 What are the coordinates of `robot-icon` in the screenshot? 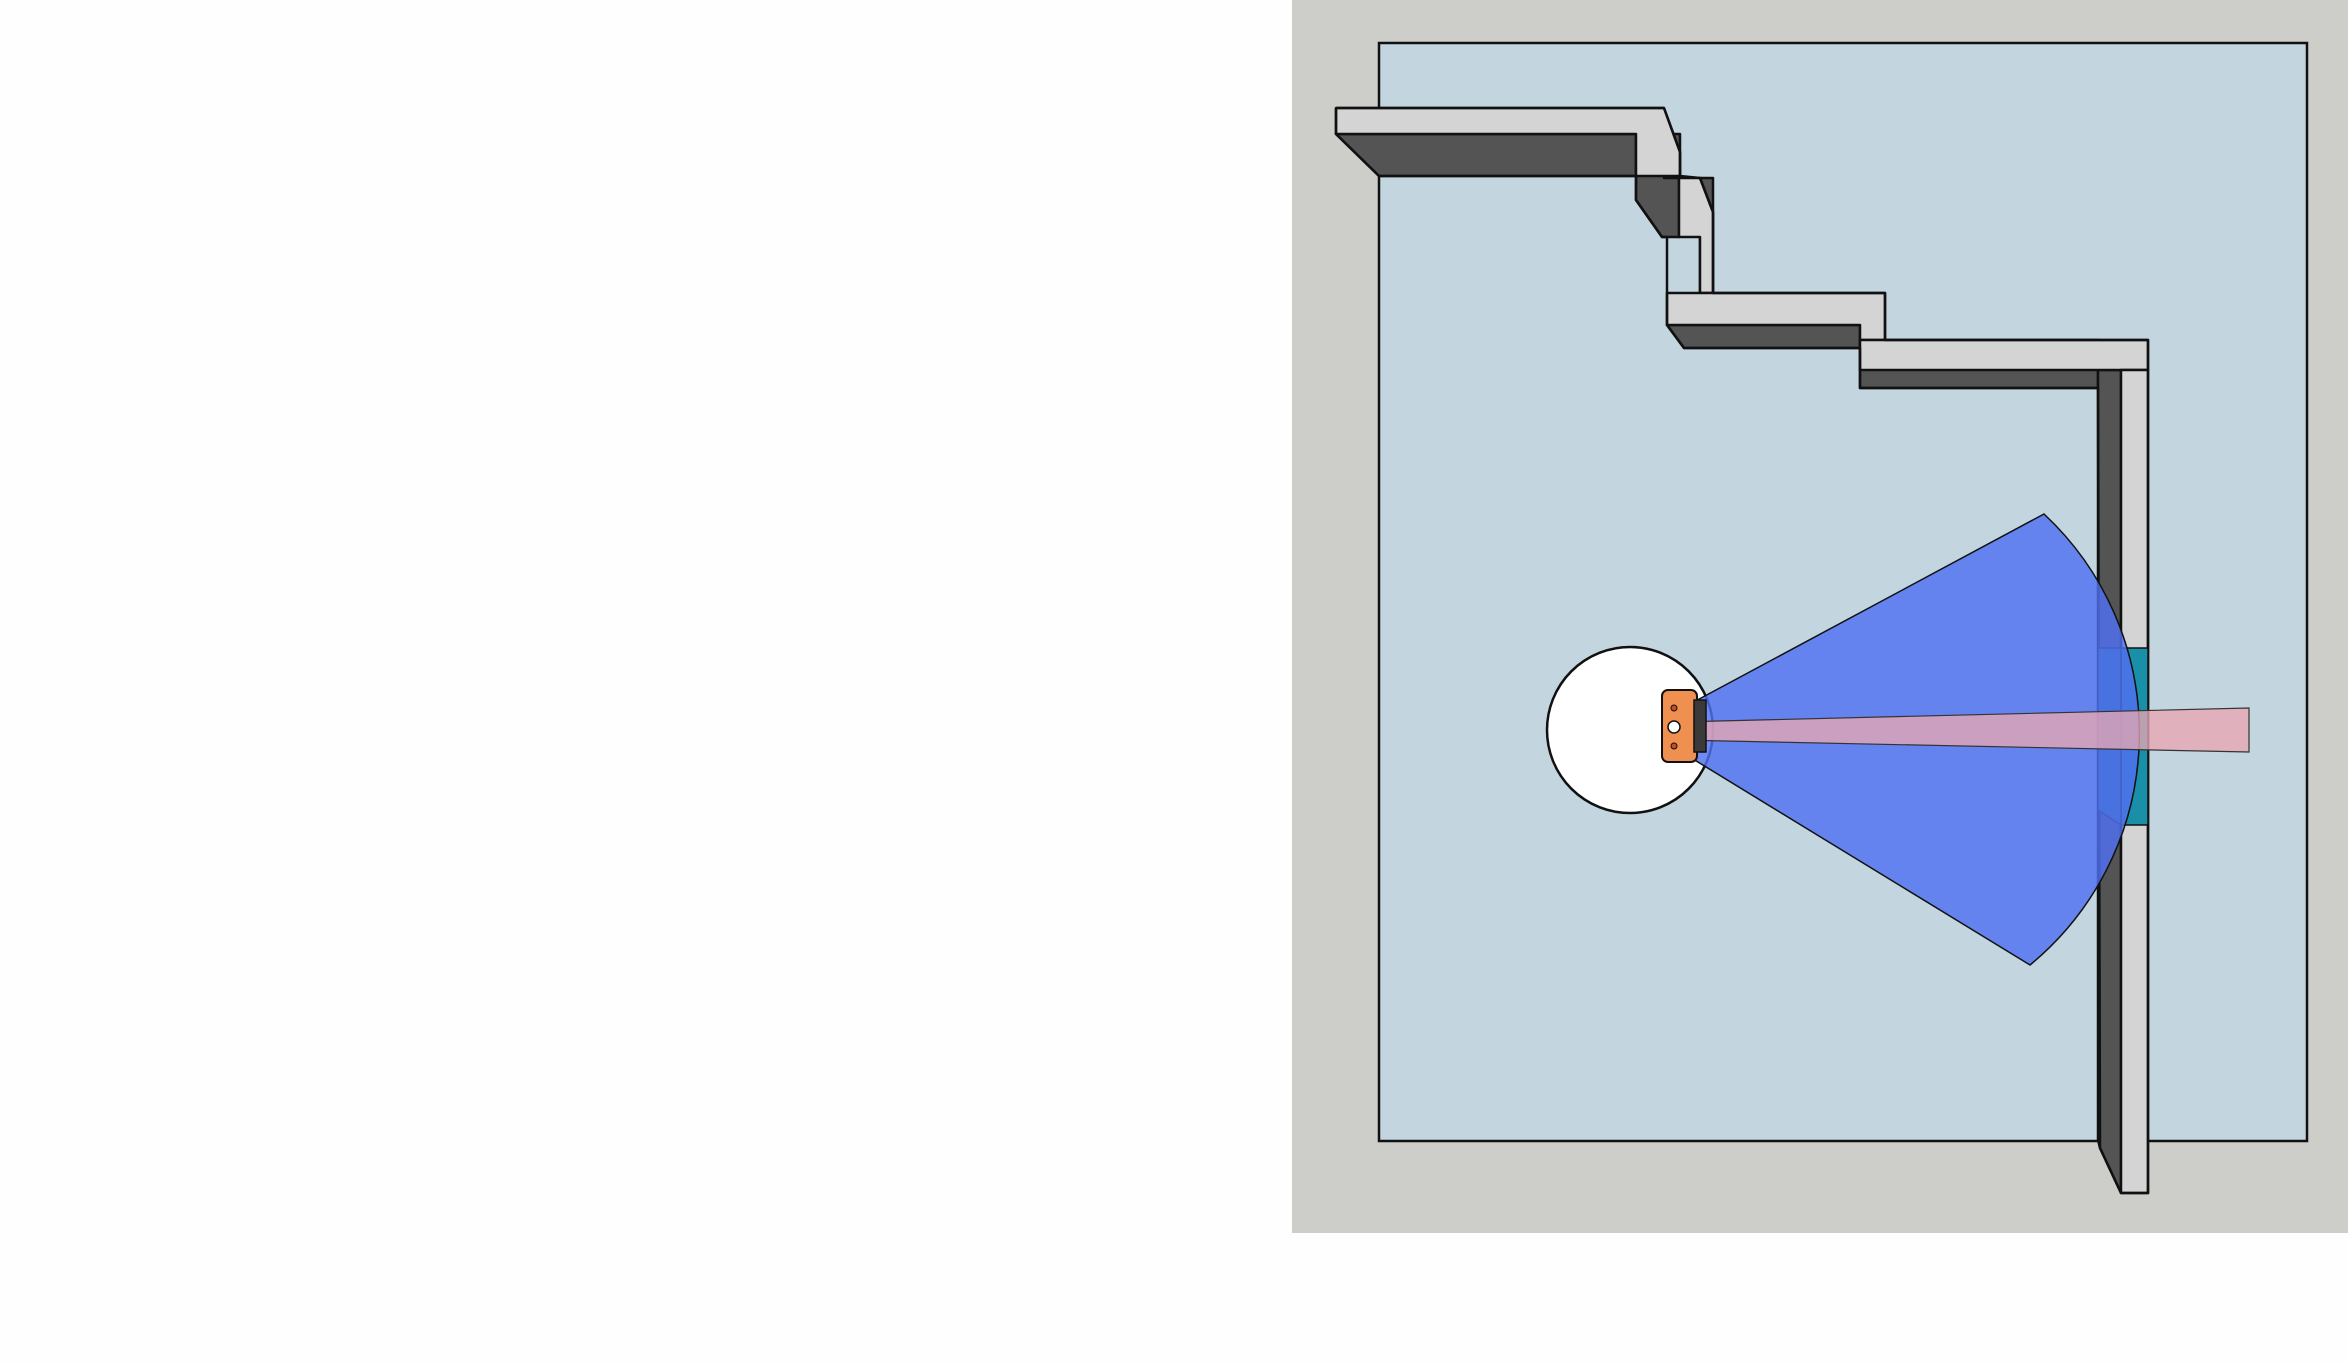 It's located at (1684, 726).